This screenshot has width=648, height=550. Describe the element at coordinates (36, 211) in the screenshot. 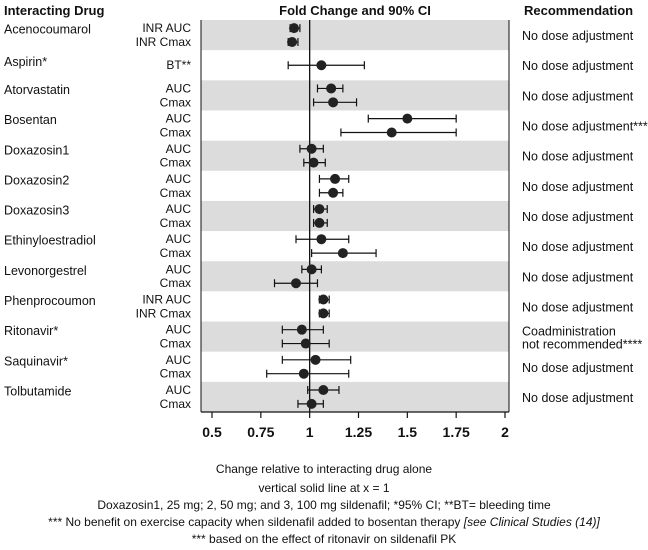

I see `drug-label: Doxazosin3` at that location.